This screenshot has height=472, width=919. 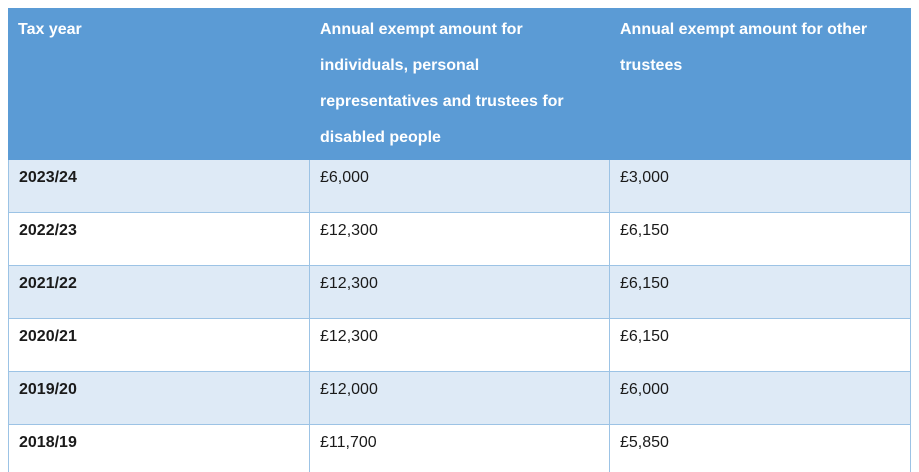 I want to click on table-row: 2021/22 £12,300 £6,150, so click(x=459, y=292).